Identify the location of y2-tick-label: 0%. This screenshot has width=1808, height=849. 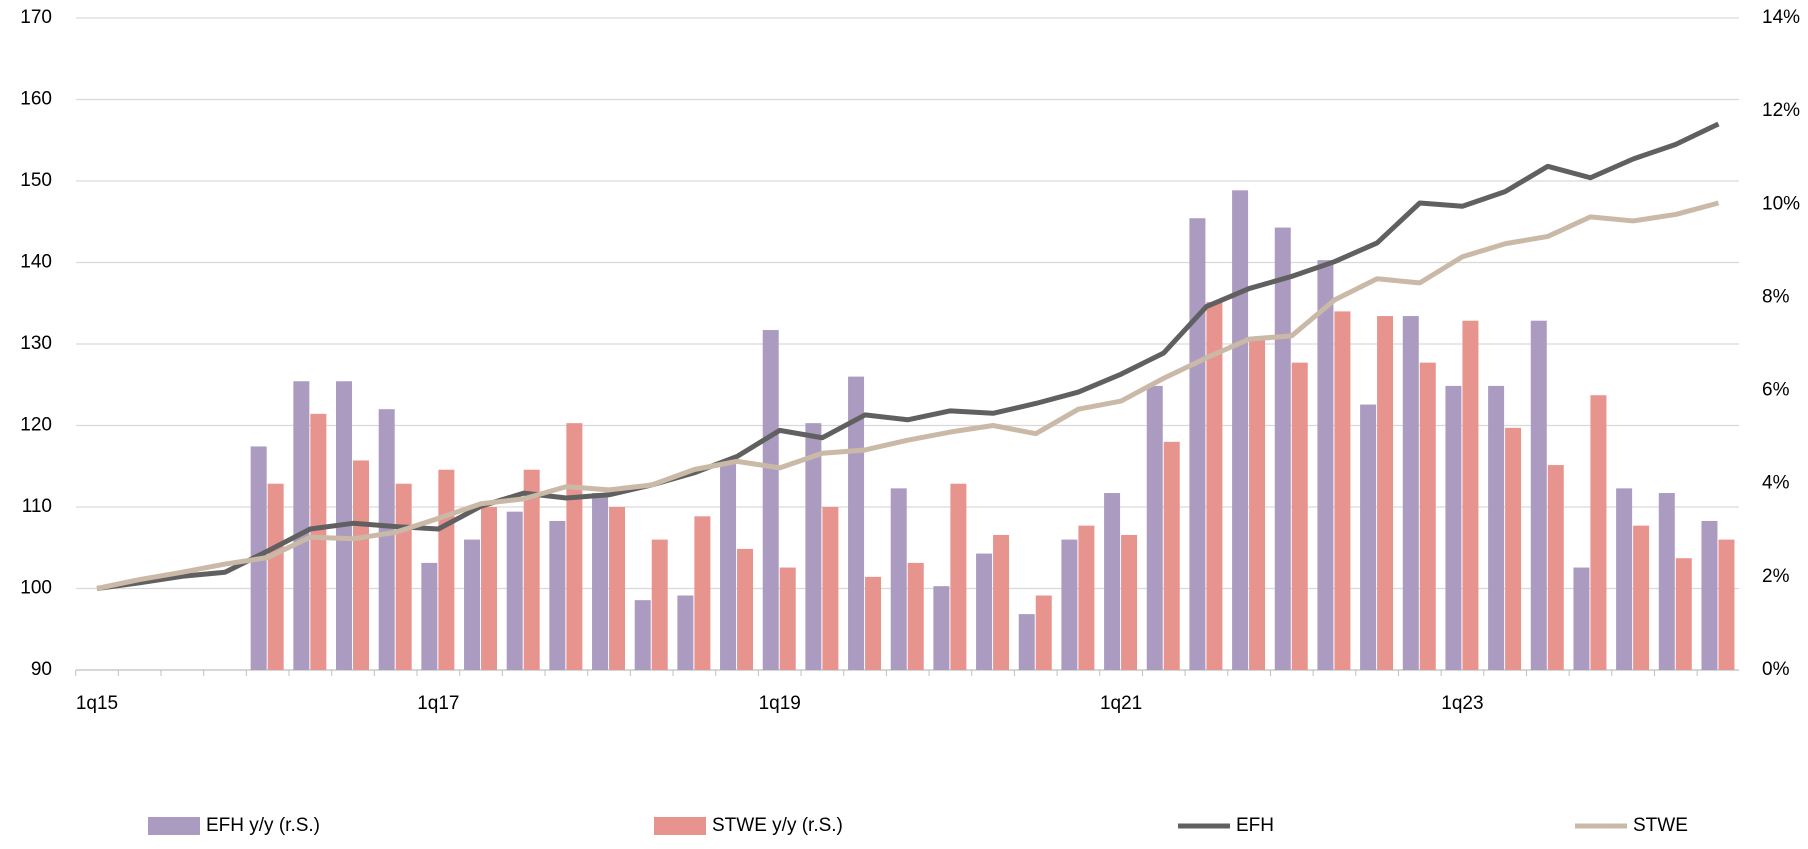
(1776, 669).